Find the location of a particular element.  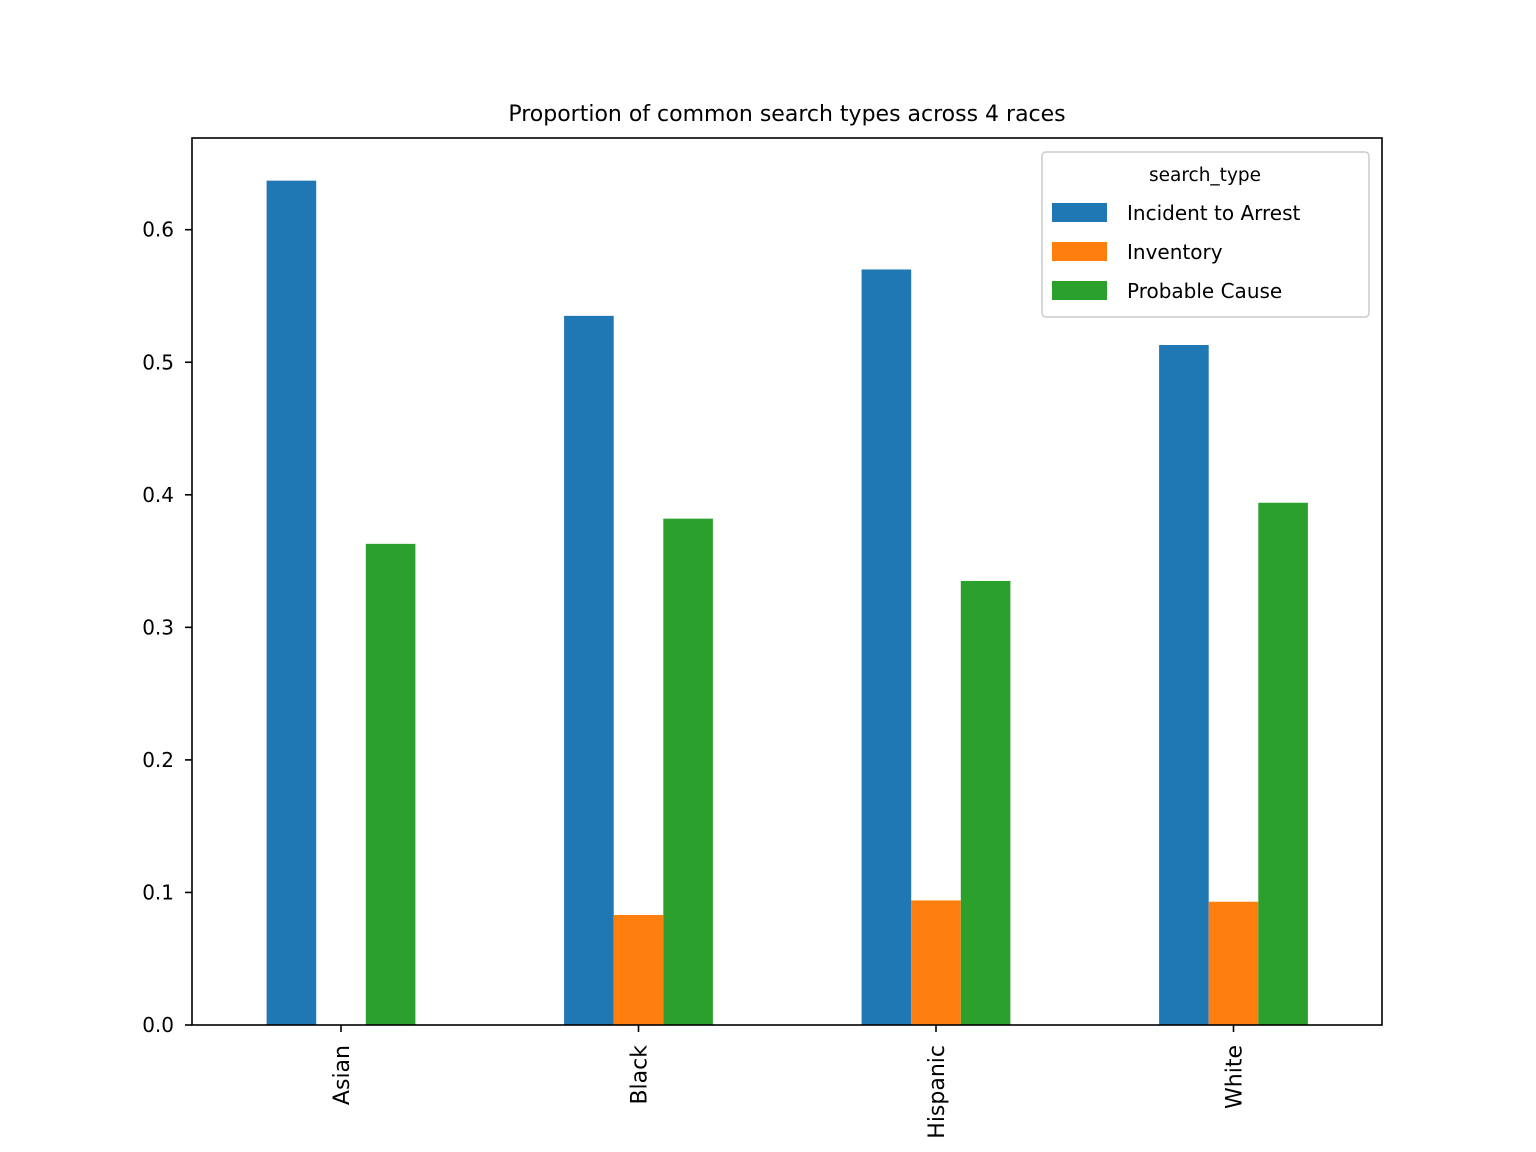

bar-inventory-black is located at coordinates (638, 969).